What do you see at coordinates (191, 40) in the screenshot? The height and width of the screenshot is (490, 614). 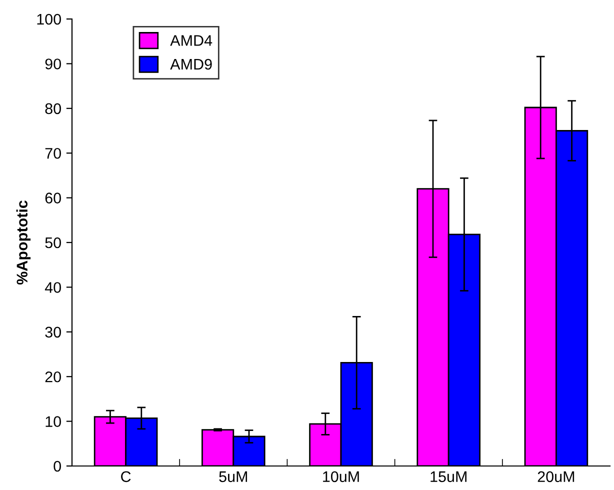 I see `legend-label: AMD4` at bounding box center [191, 40].